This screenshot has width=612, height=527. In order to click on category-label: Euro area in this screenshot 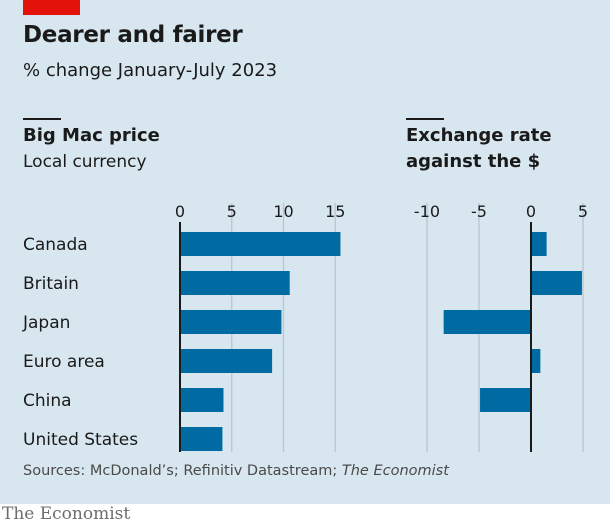, I will do `click(64, 362)`.